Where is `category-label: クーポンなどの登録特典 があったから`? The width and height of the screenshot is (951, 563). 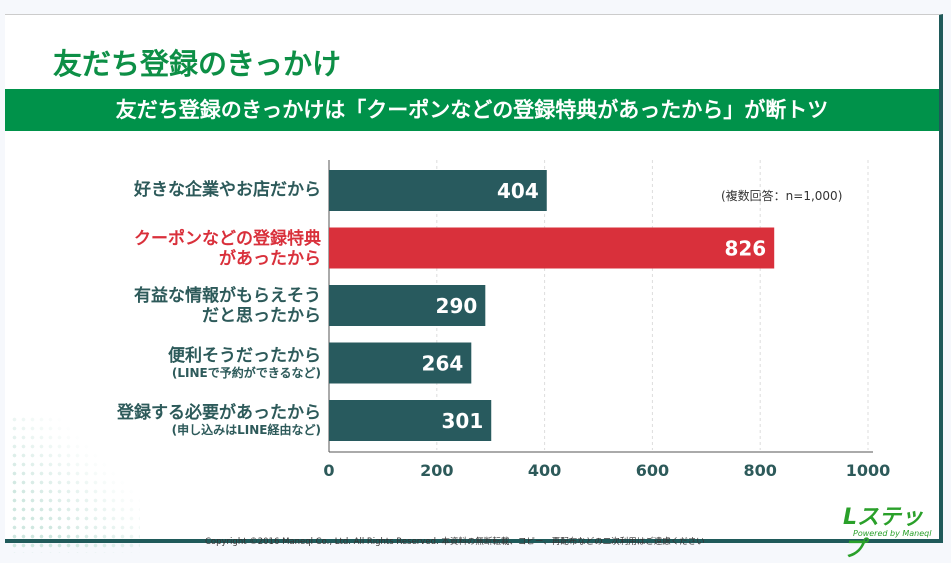
category-label: クーポンなどの登録特典 があったから is located at coordinates (227, 249).